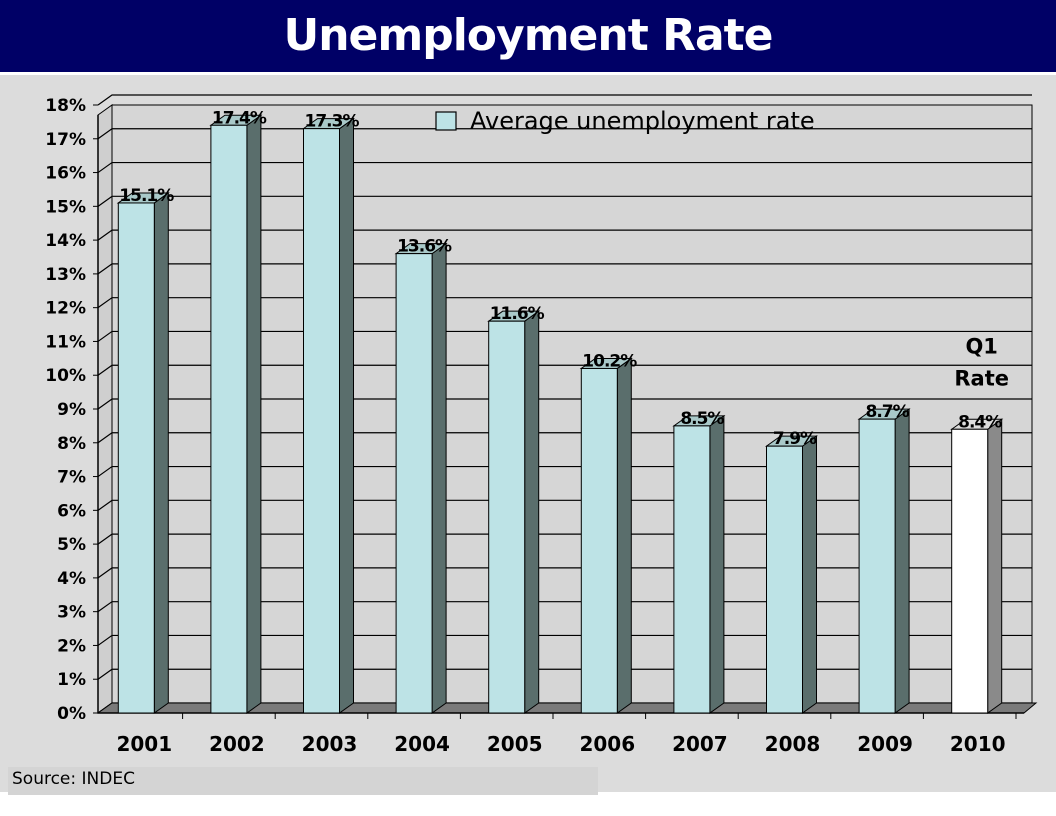 The image size is (1056, 816). Describe the element at coordinates (528, 36) in the screenshot. I see `chart-title: Unemployment Rate` at that location.